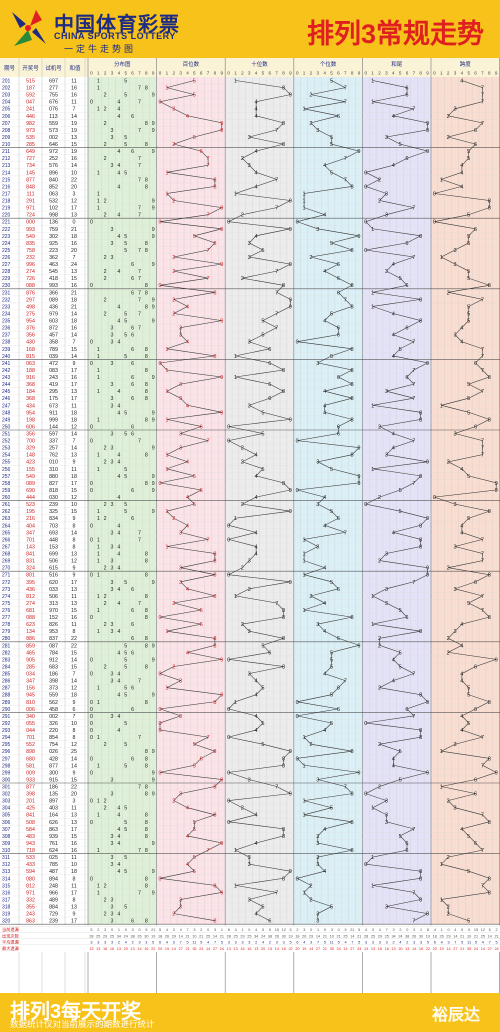 The height and width of the screenshot is (1032, 500). What do you see at coordinates (146, 936) in the screenshot?
I see `stat-value: 30` at bounding box center [146, 936].